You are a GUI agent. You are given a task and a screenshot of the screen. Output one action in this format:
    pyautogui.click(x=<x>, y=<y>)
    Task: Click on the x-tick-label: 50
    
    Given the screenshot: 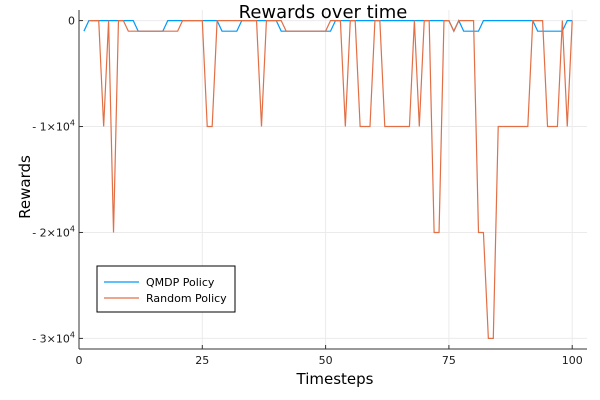 What is the action you would take?
    pyautogui.click(x=326, y=360)
    